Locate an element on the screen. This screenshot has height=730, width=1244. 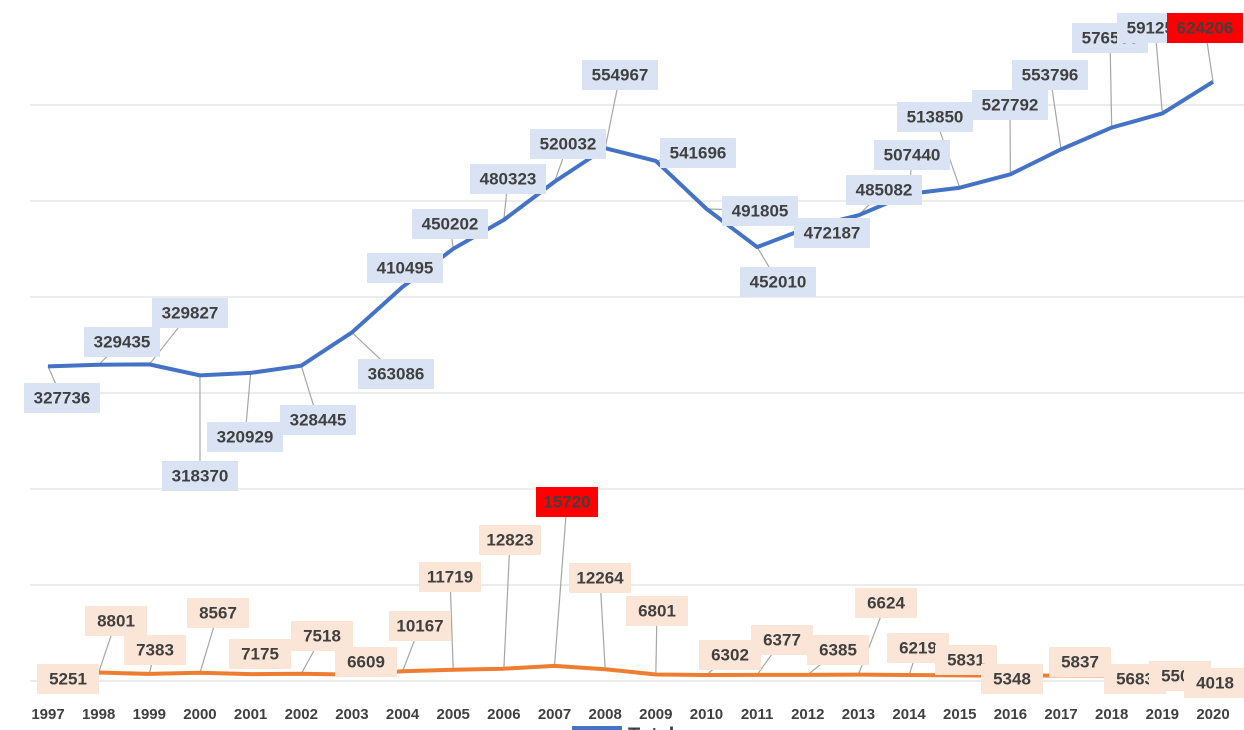
x-tick-label: 1998 is located at coordinates (98, 714).